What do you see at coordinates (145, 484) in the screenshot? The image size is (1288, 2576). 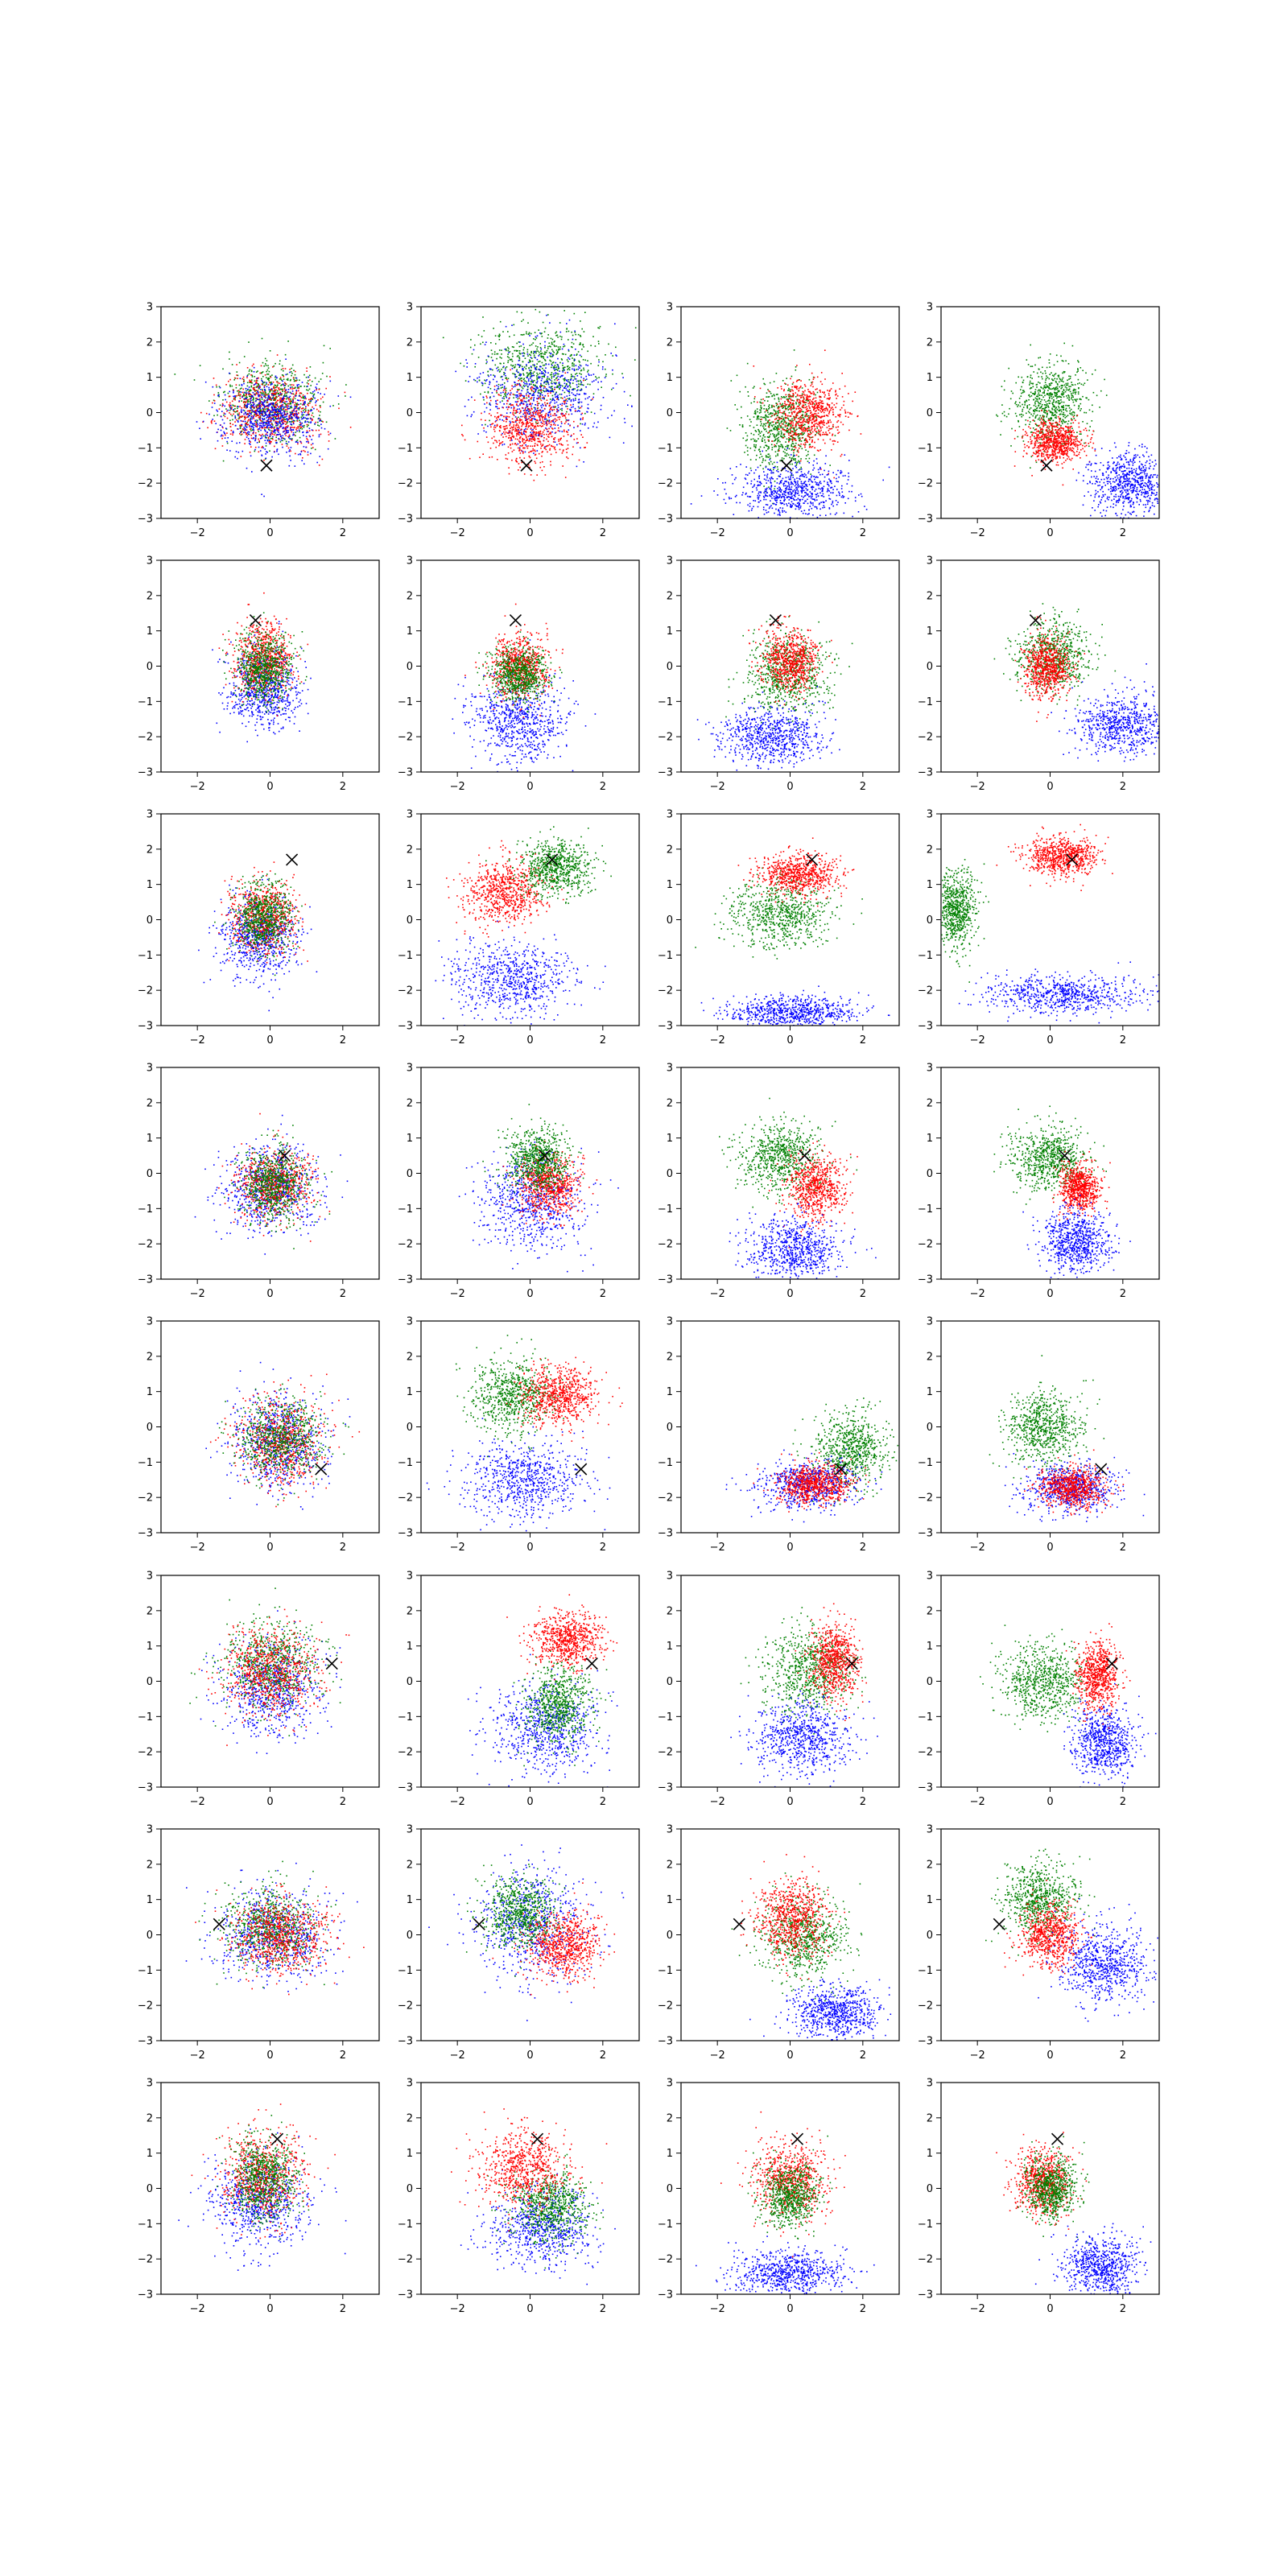 I see `y-tick-label: −2` at bounding box center [145, 484].